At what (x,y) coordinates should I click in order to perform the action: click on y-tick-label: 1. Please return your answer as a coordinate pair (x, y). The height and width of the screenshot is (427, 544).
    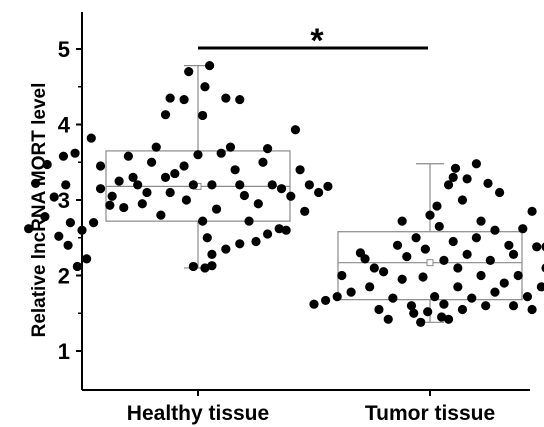
    Looking at the image, I should click on (64, 351).